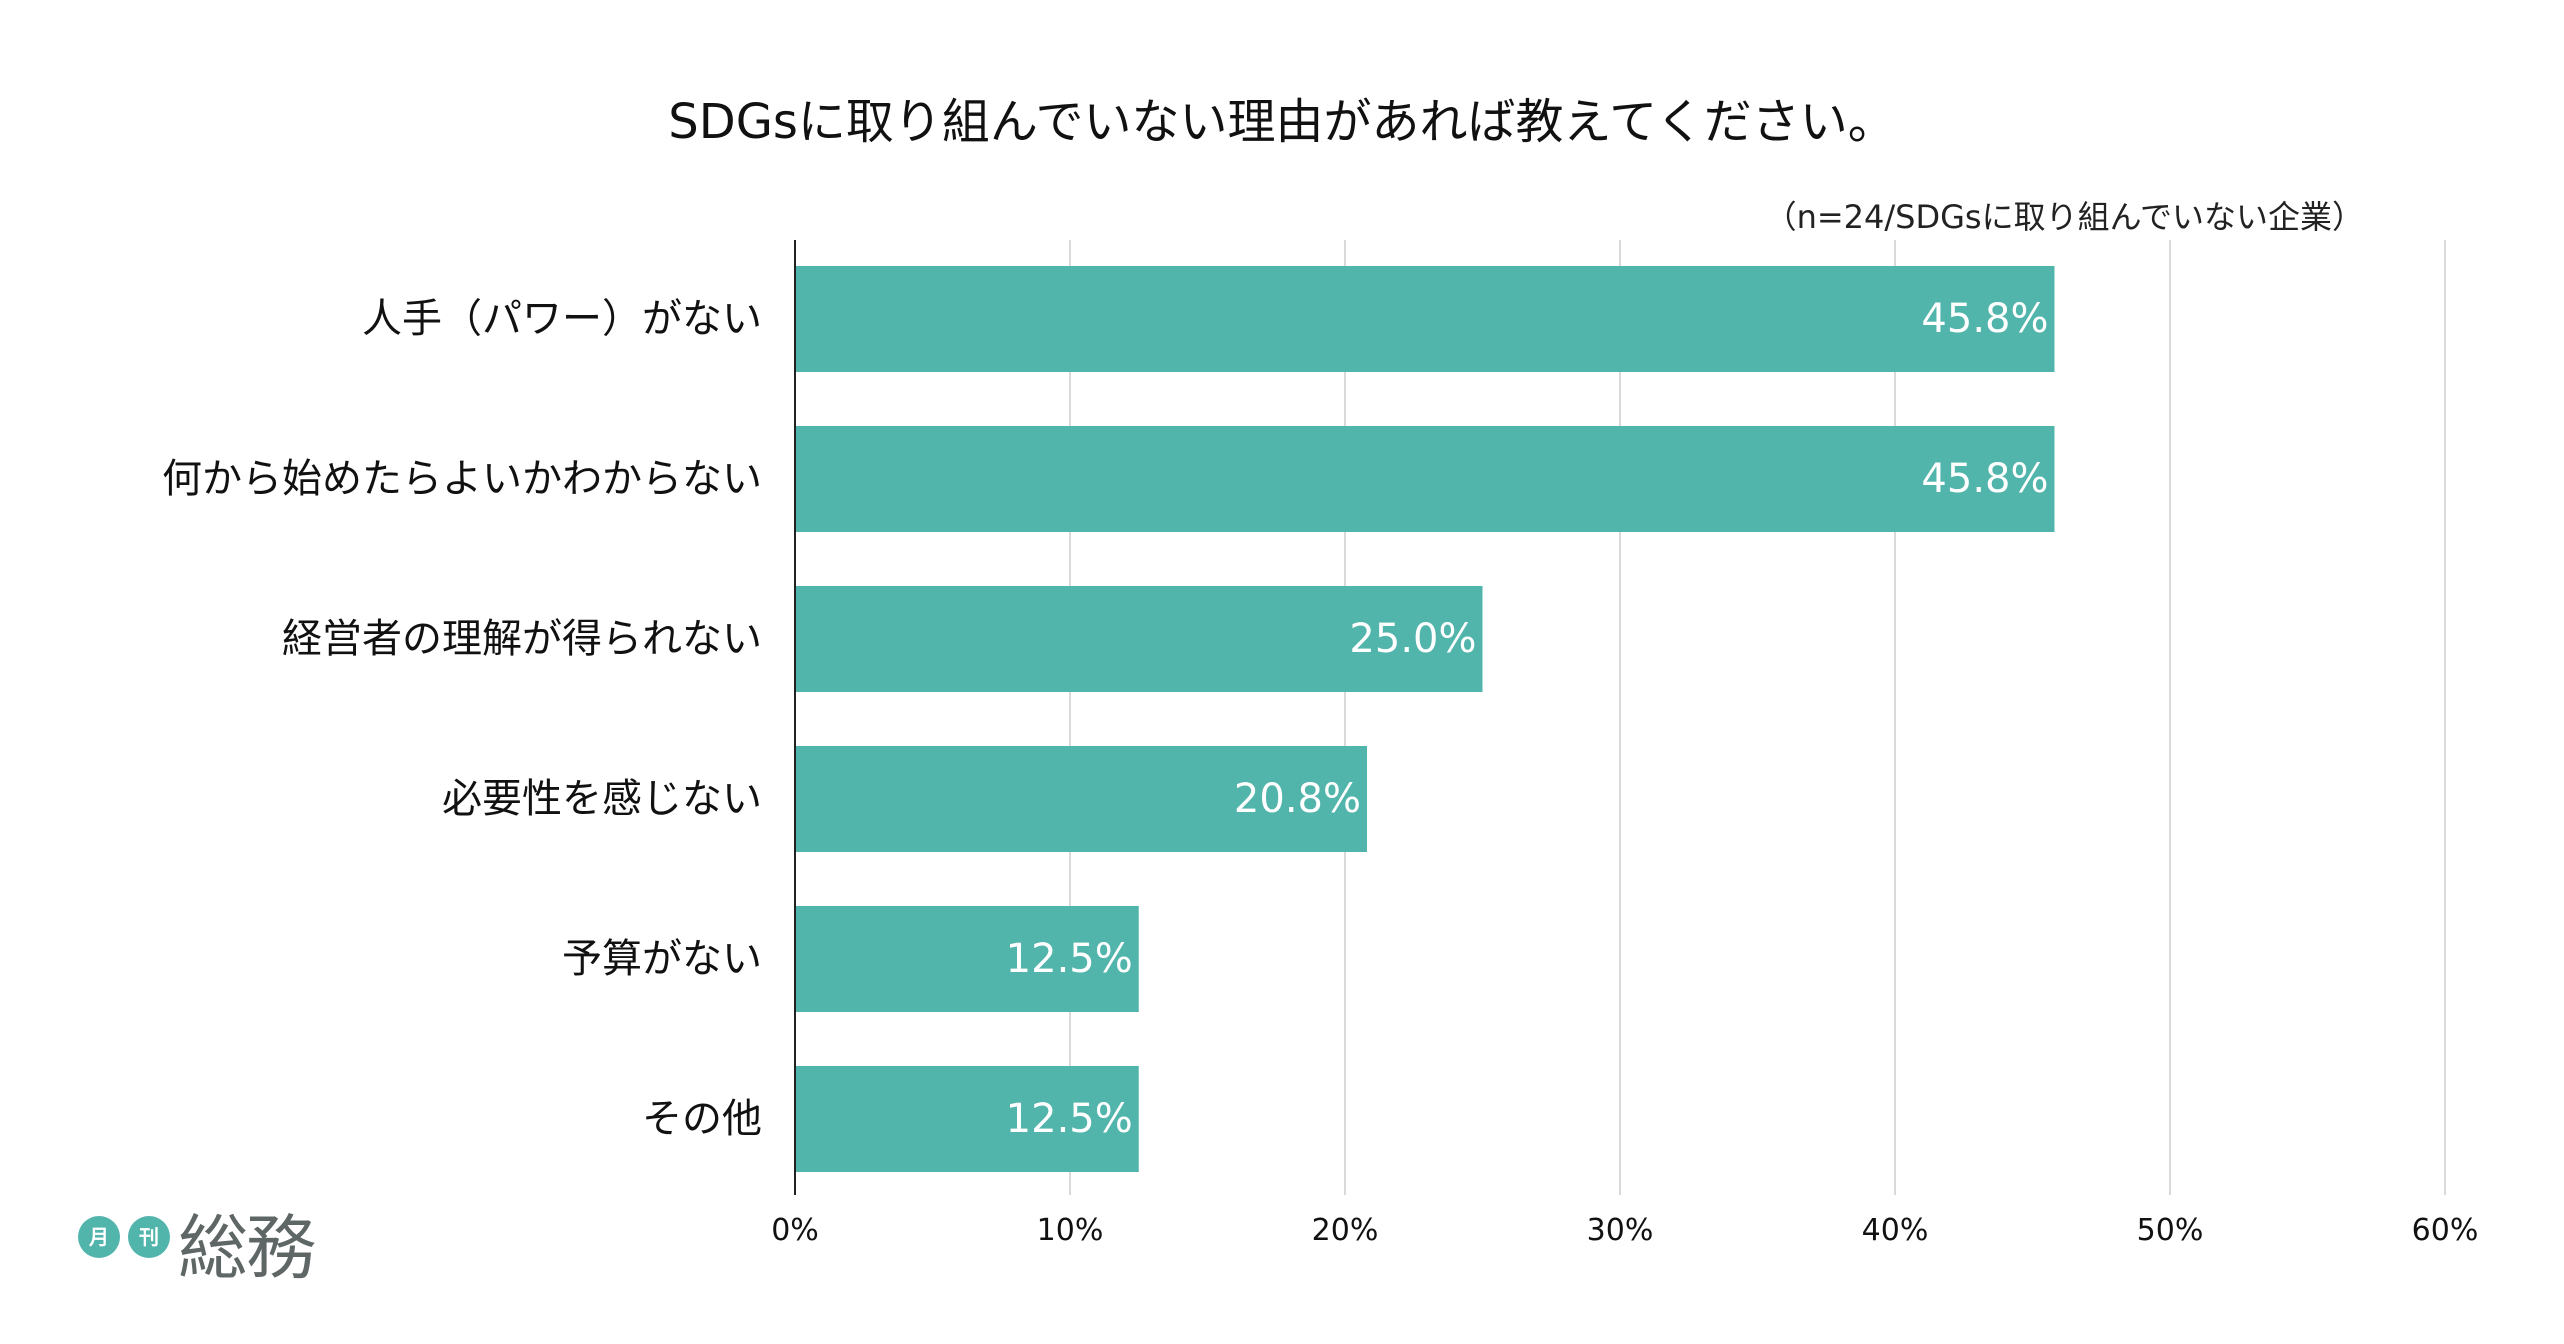 The width and height of the screenshot is (2564, 1344). Describe the element at coordinates (2445, 1230) in the screenshot. I see `x-tick-label: 60%` at that location.